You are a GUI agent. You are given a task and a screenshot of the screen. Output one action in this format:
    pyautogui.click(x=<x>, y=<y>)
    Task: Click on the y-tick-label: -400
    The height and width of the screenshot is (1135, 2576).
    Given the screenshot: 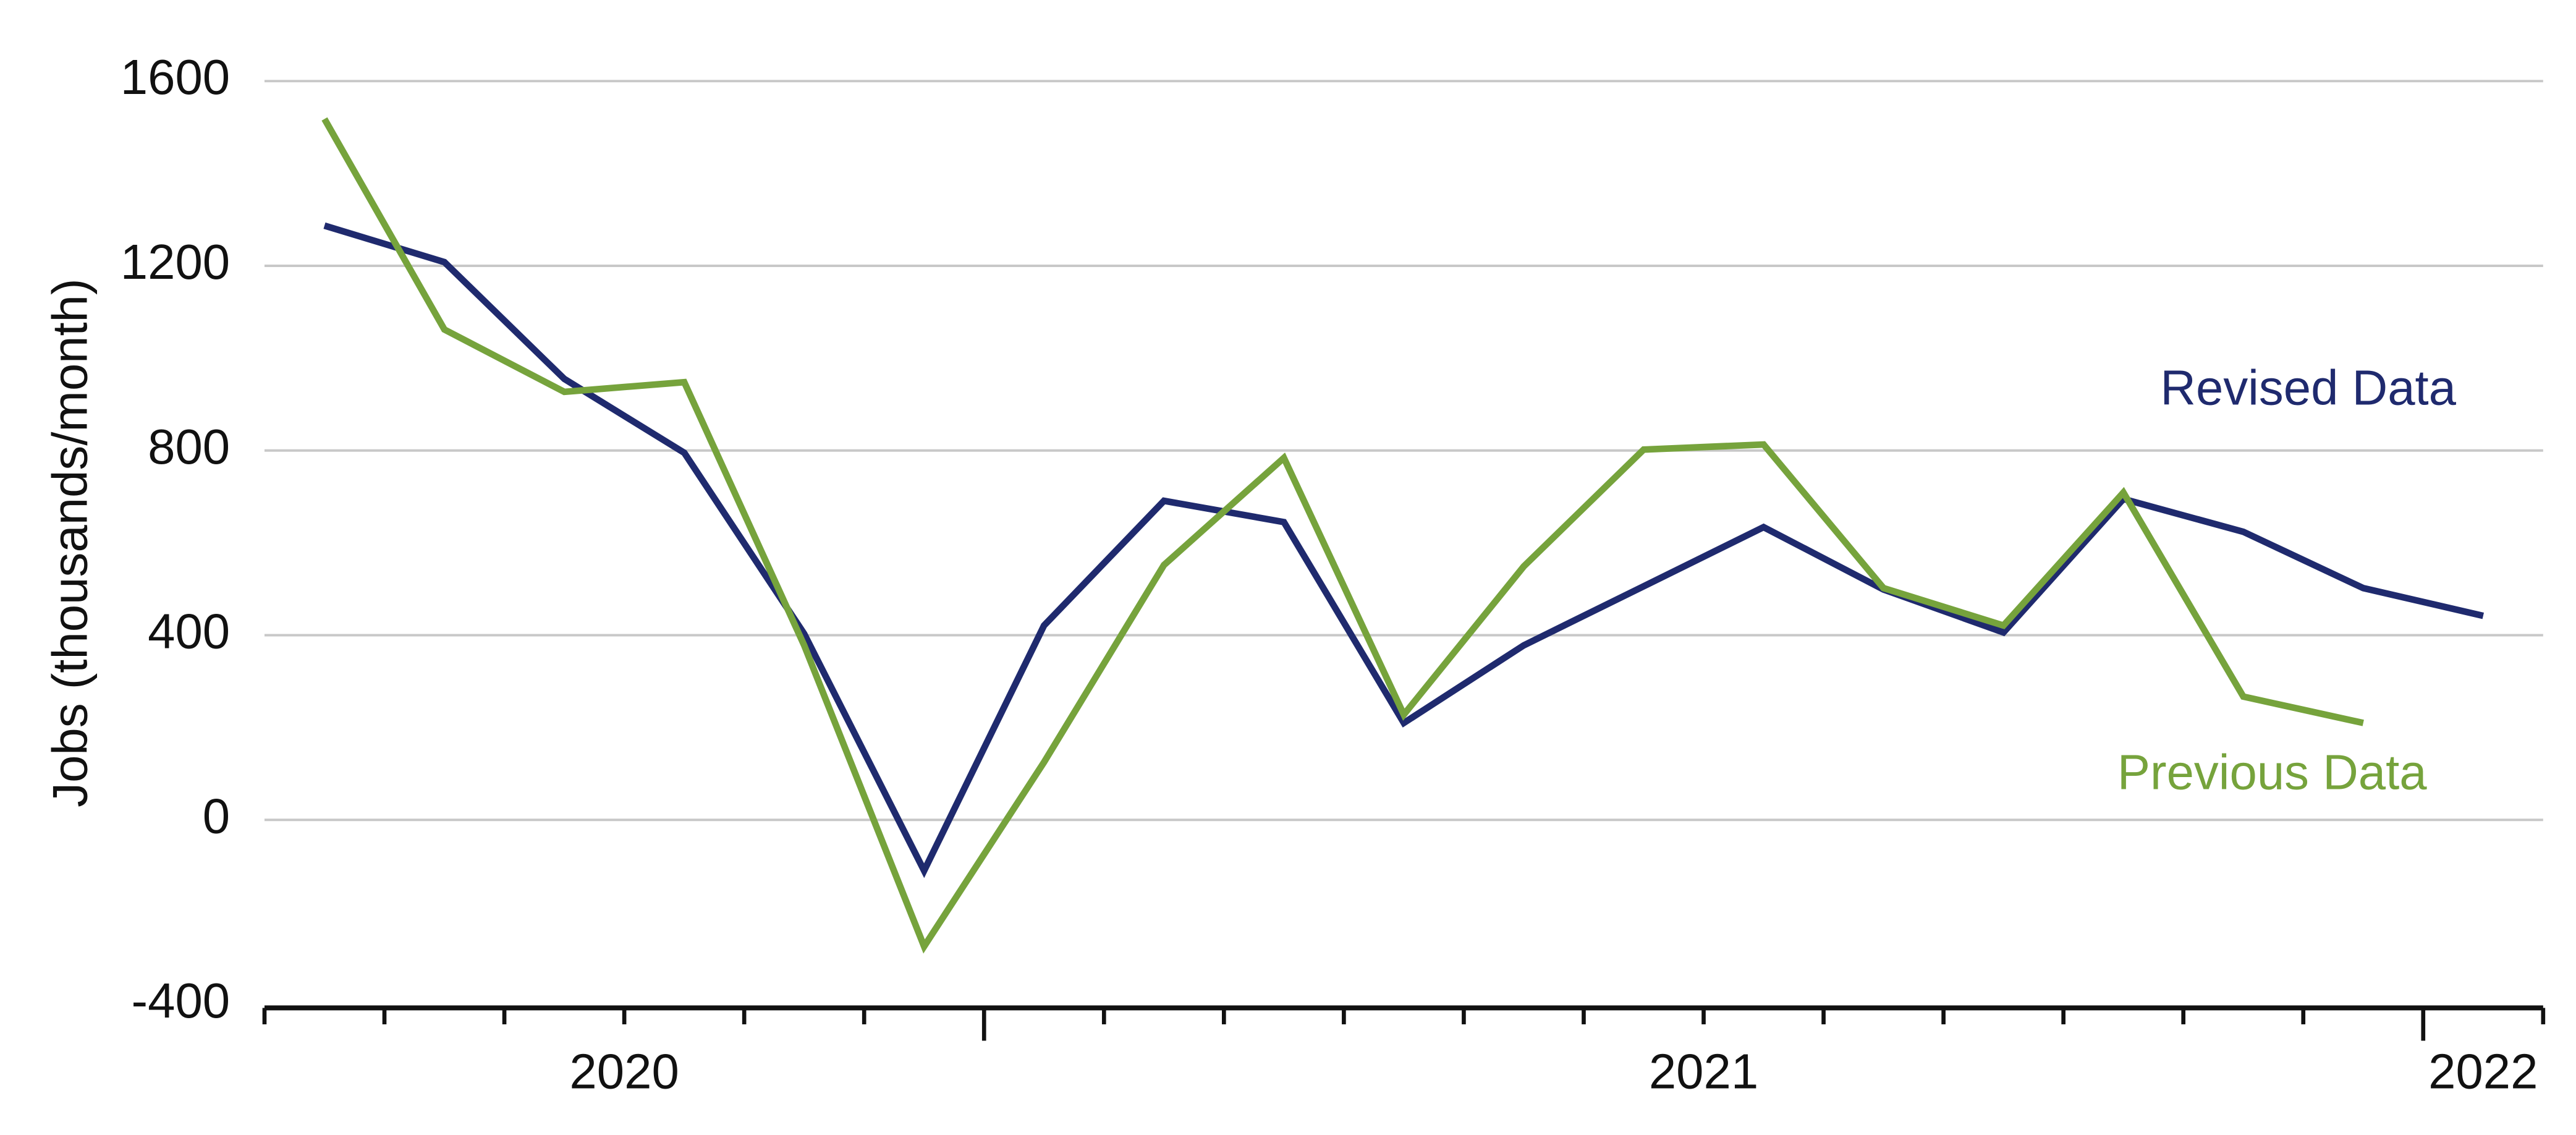 What is the action you would take?
    pyautogui.click(x=181, y=1000)
    